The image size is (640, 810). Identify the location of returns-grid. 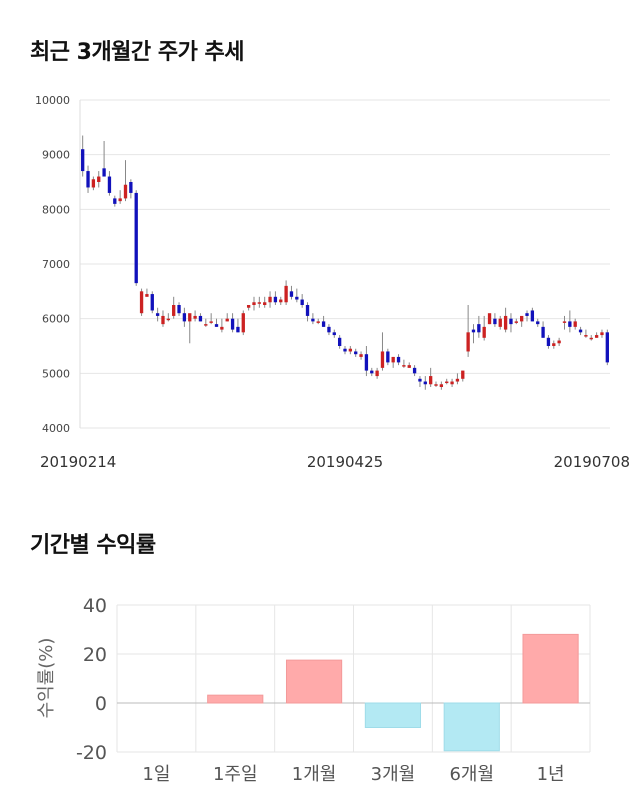
(353, 678).